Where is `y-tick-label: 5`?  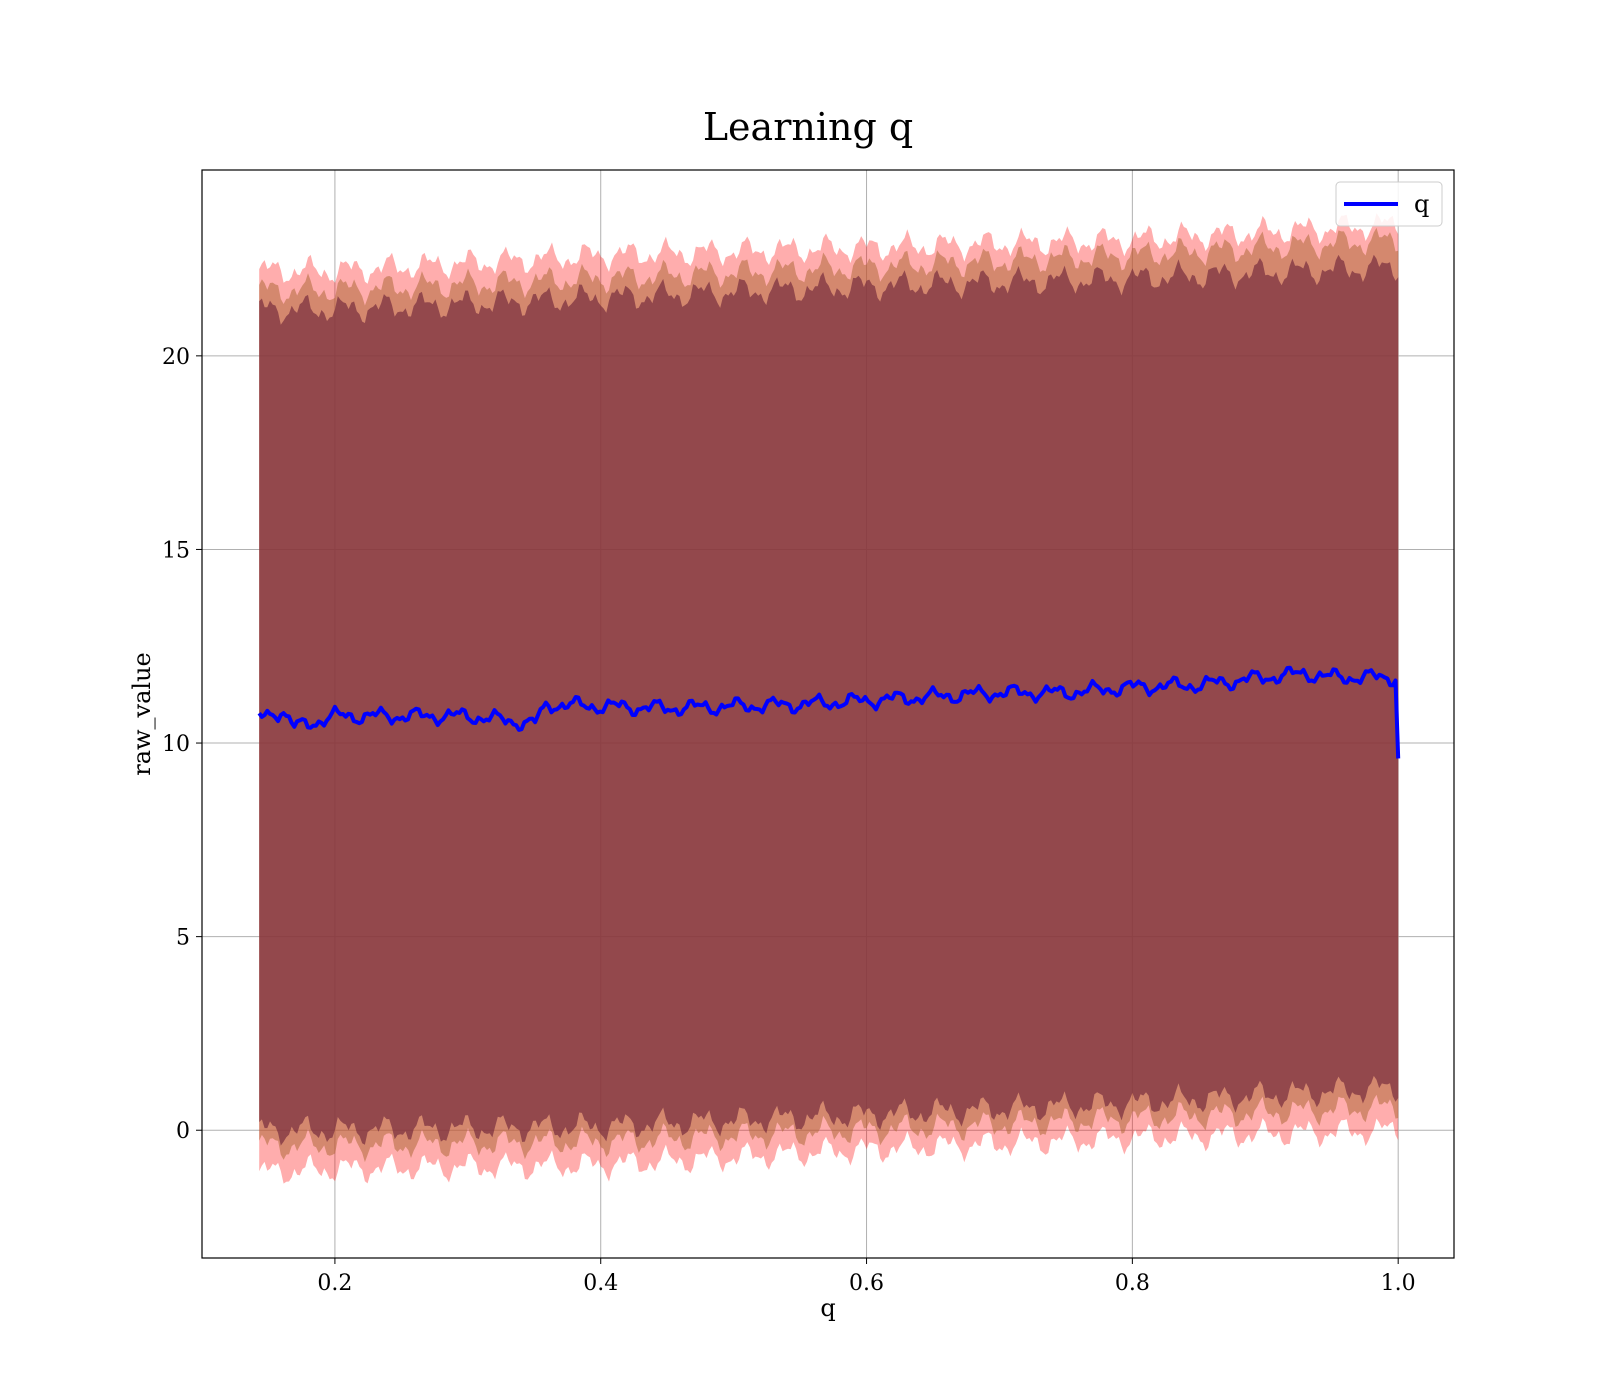 y-tick-label: 5 is located at coordinates (183, 938).